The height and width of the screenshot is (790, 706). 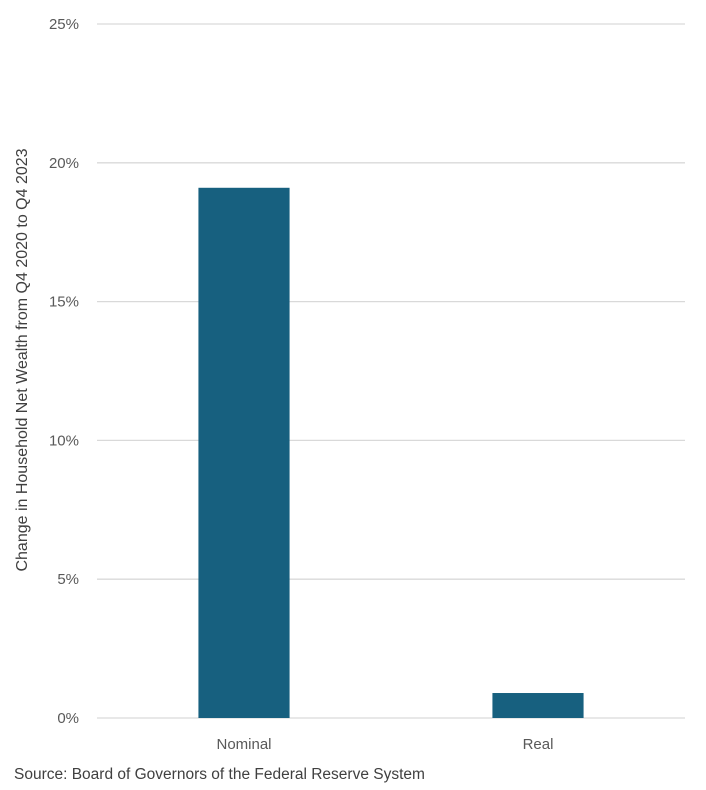 What do you see at coordinates (538, 705) in the screenshot?
I see `bar-real` at bounding box center [538, 705].